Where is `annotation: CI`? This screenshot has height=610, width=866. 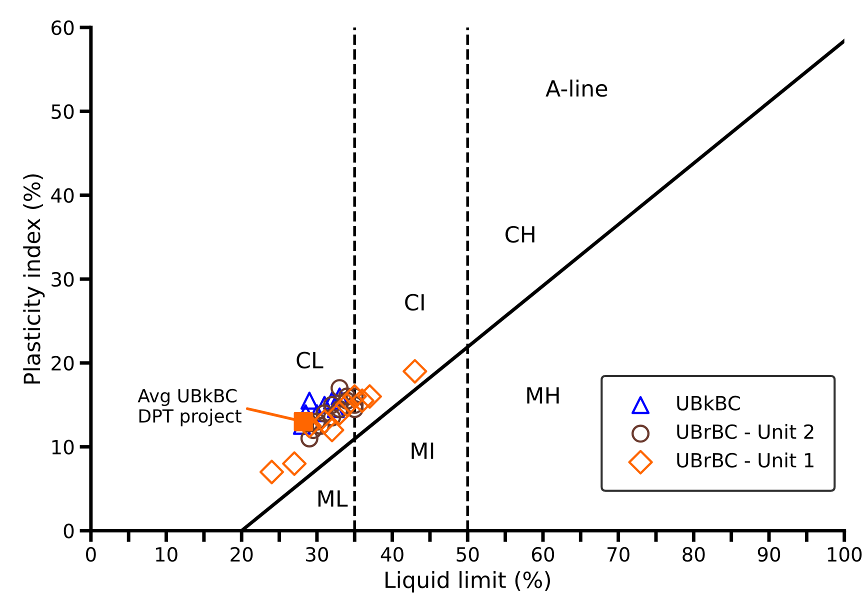
annotation: CI is located at coordinates (414, 302).